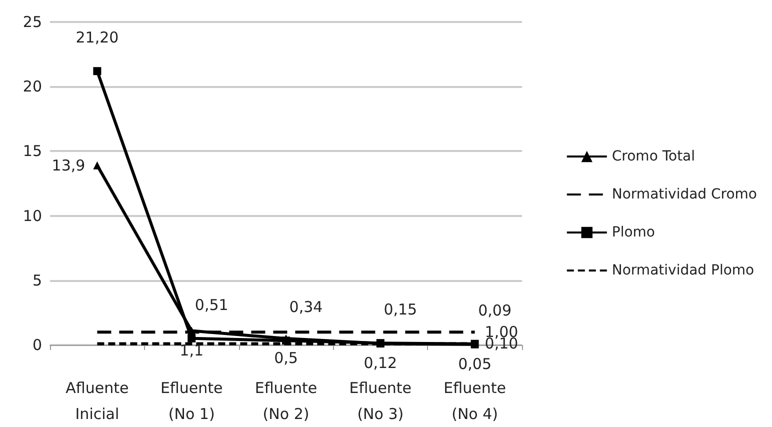 The height and width of the screenshot is (427, 772). What do you see at coordinates (191, 401) in the screenshot?
I see `x-tick-label: Efluente (No 1)` at bounding box center [191, 401].